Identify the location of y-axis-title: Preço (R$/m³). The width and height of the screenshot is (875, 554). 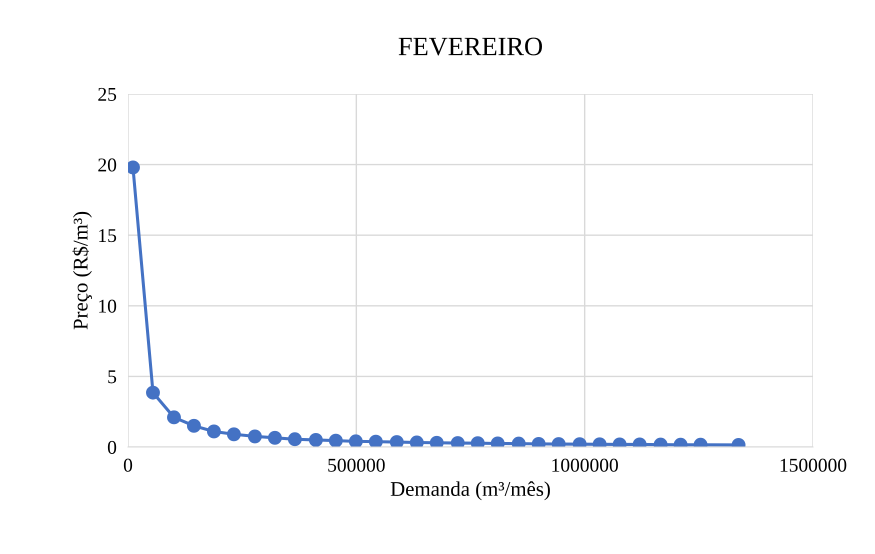
(82, 271).